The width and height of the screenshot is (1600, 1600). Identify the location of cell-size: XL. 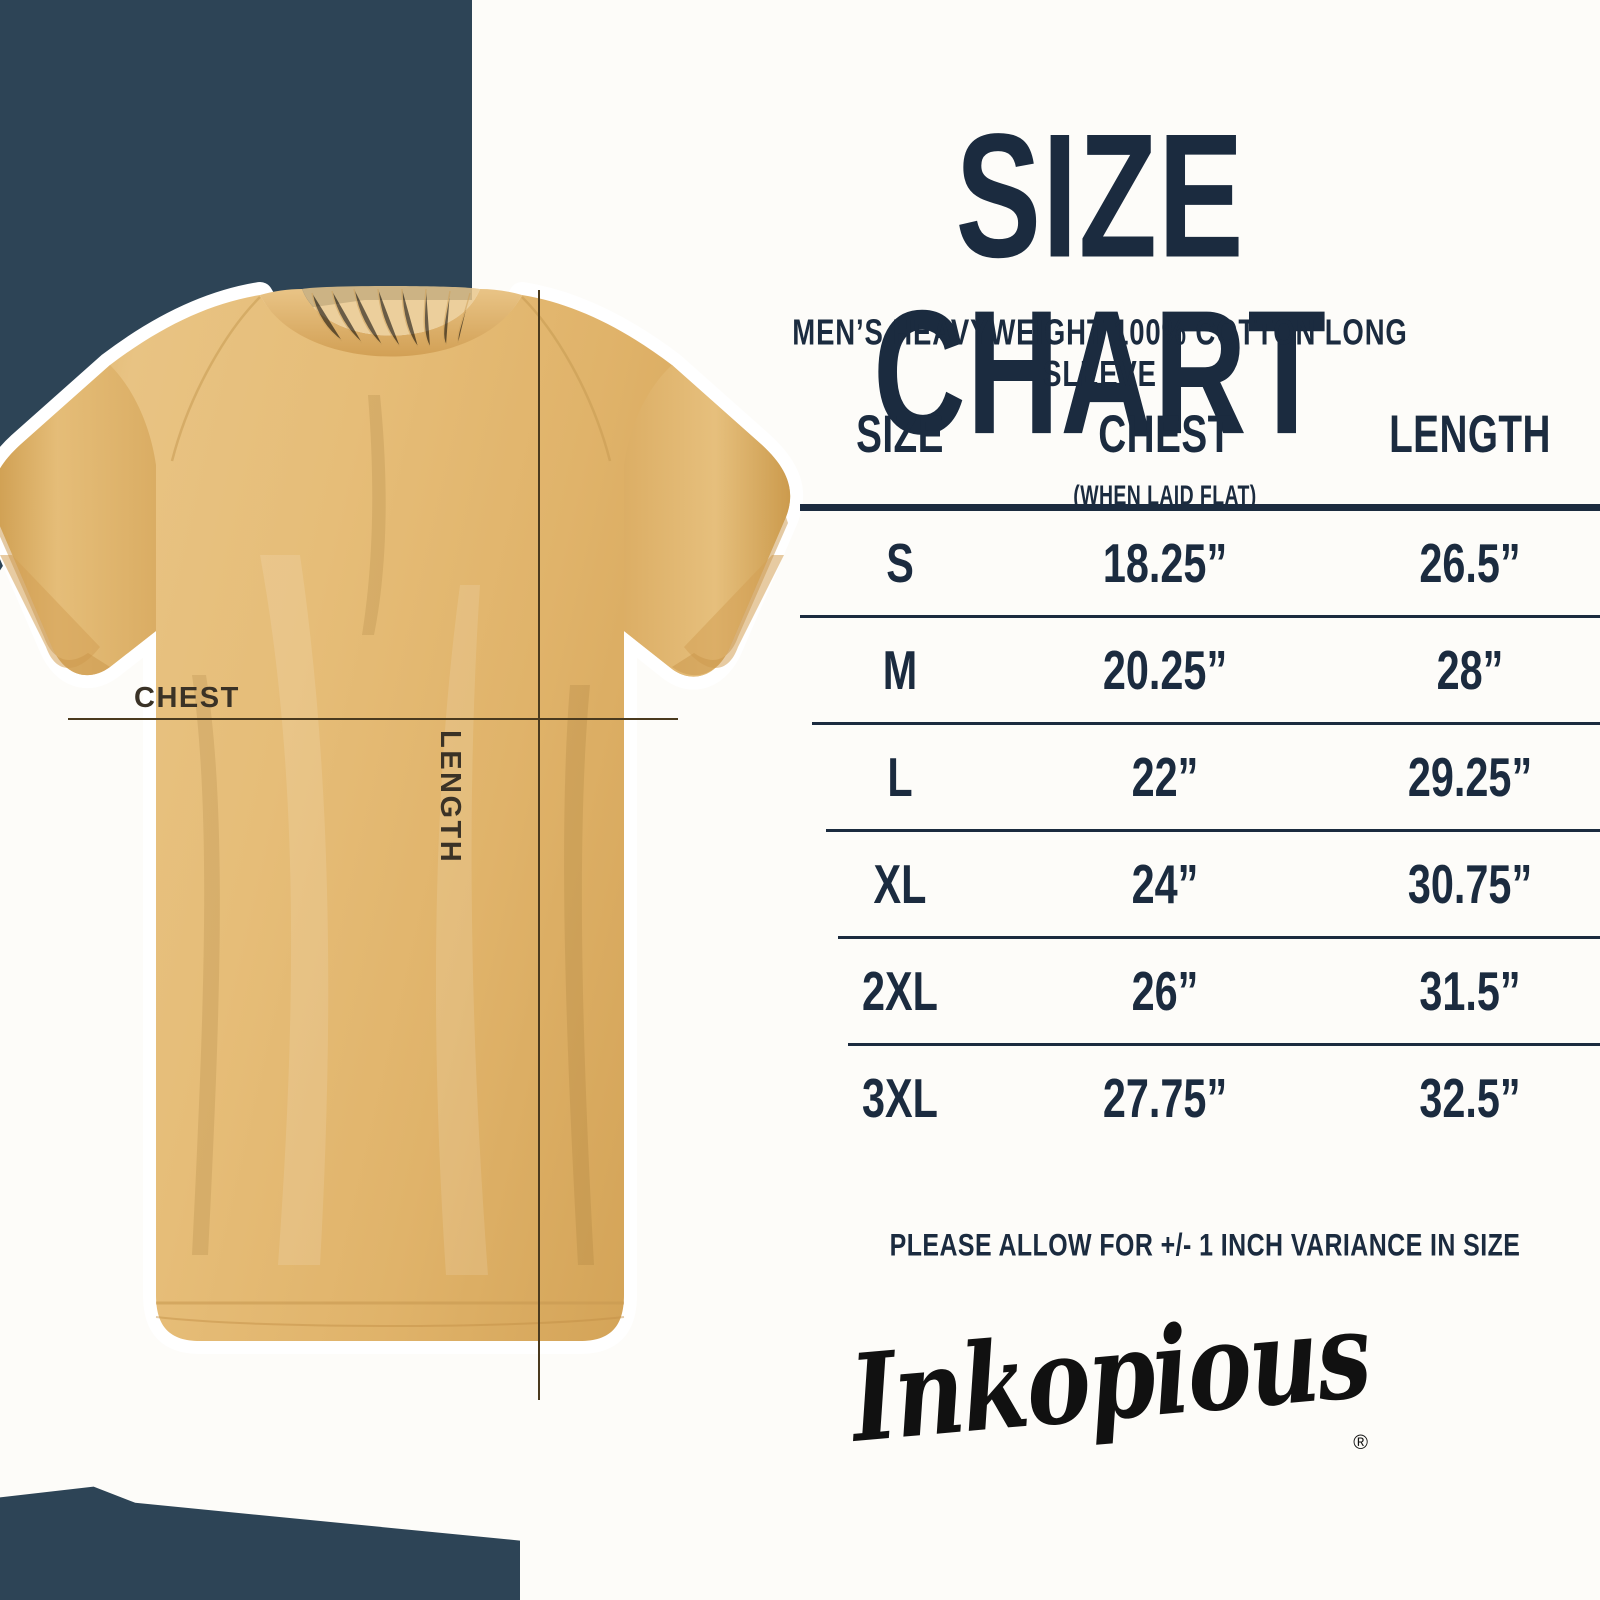
(900, 884).